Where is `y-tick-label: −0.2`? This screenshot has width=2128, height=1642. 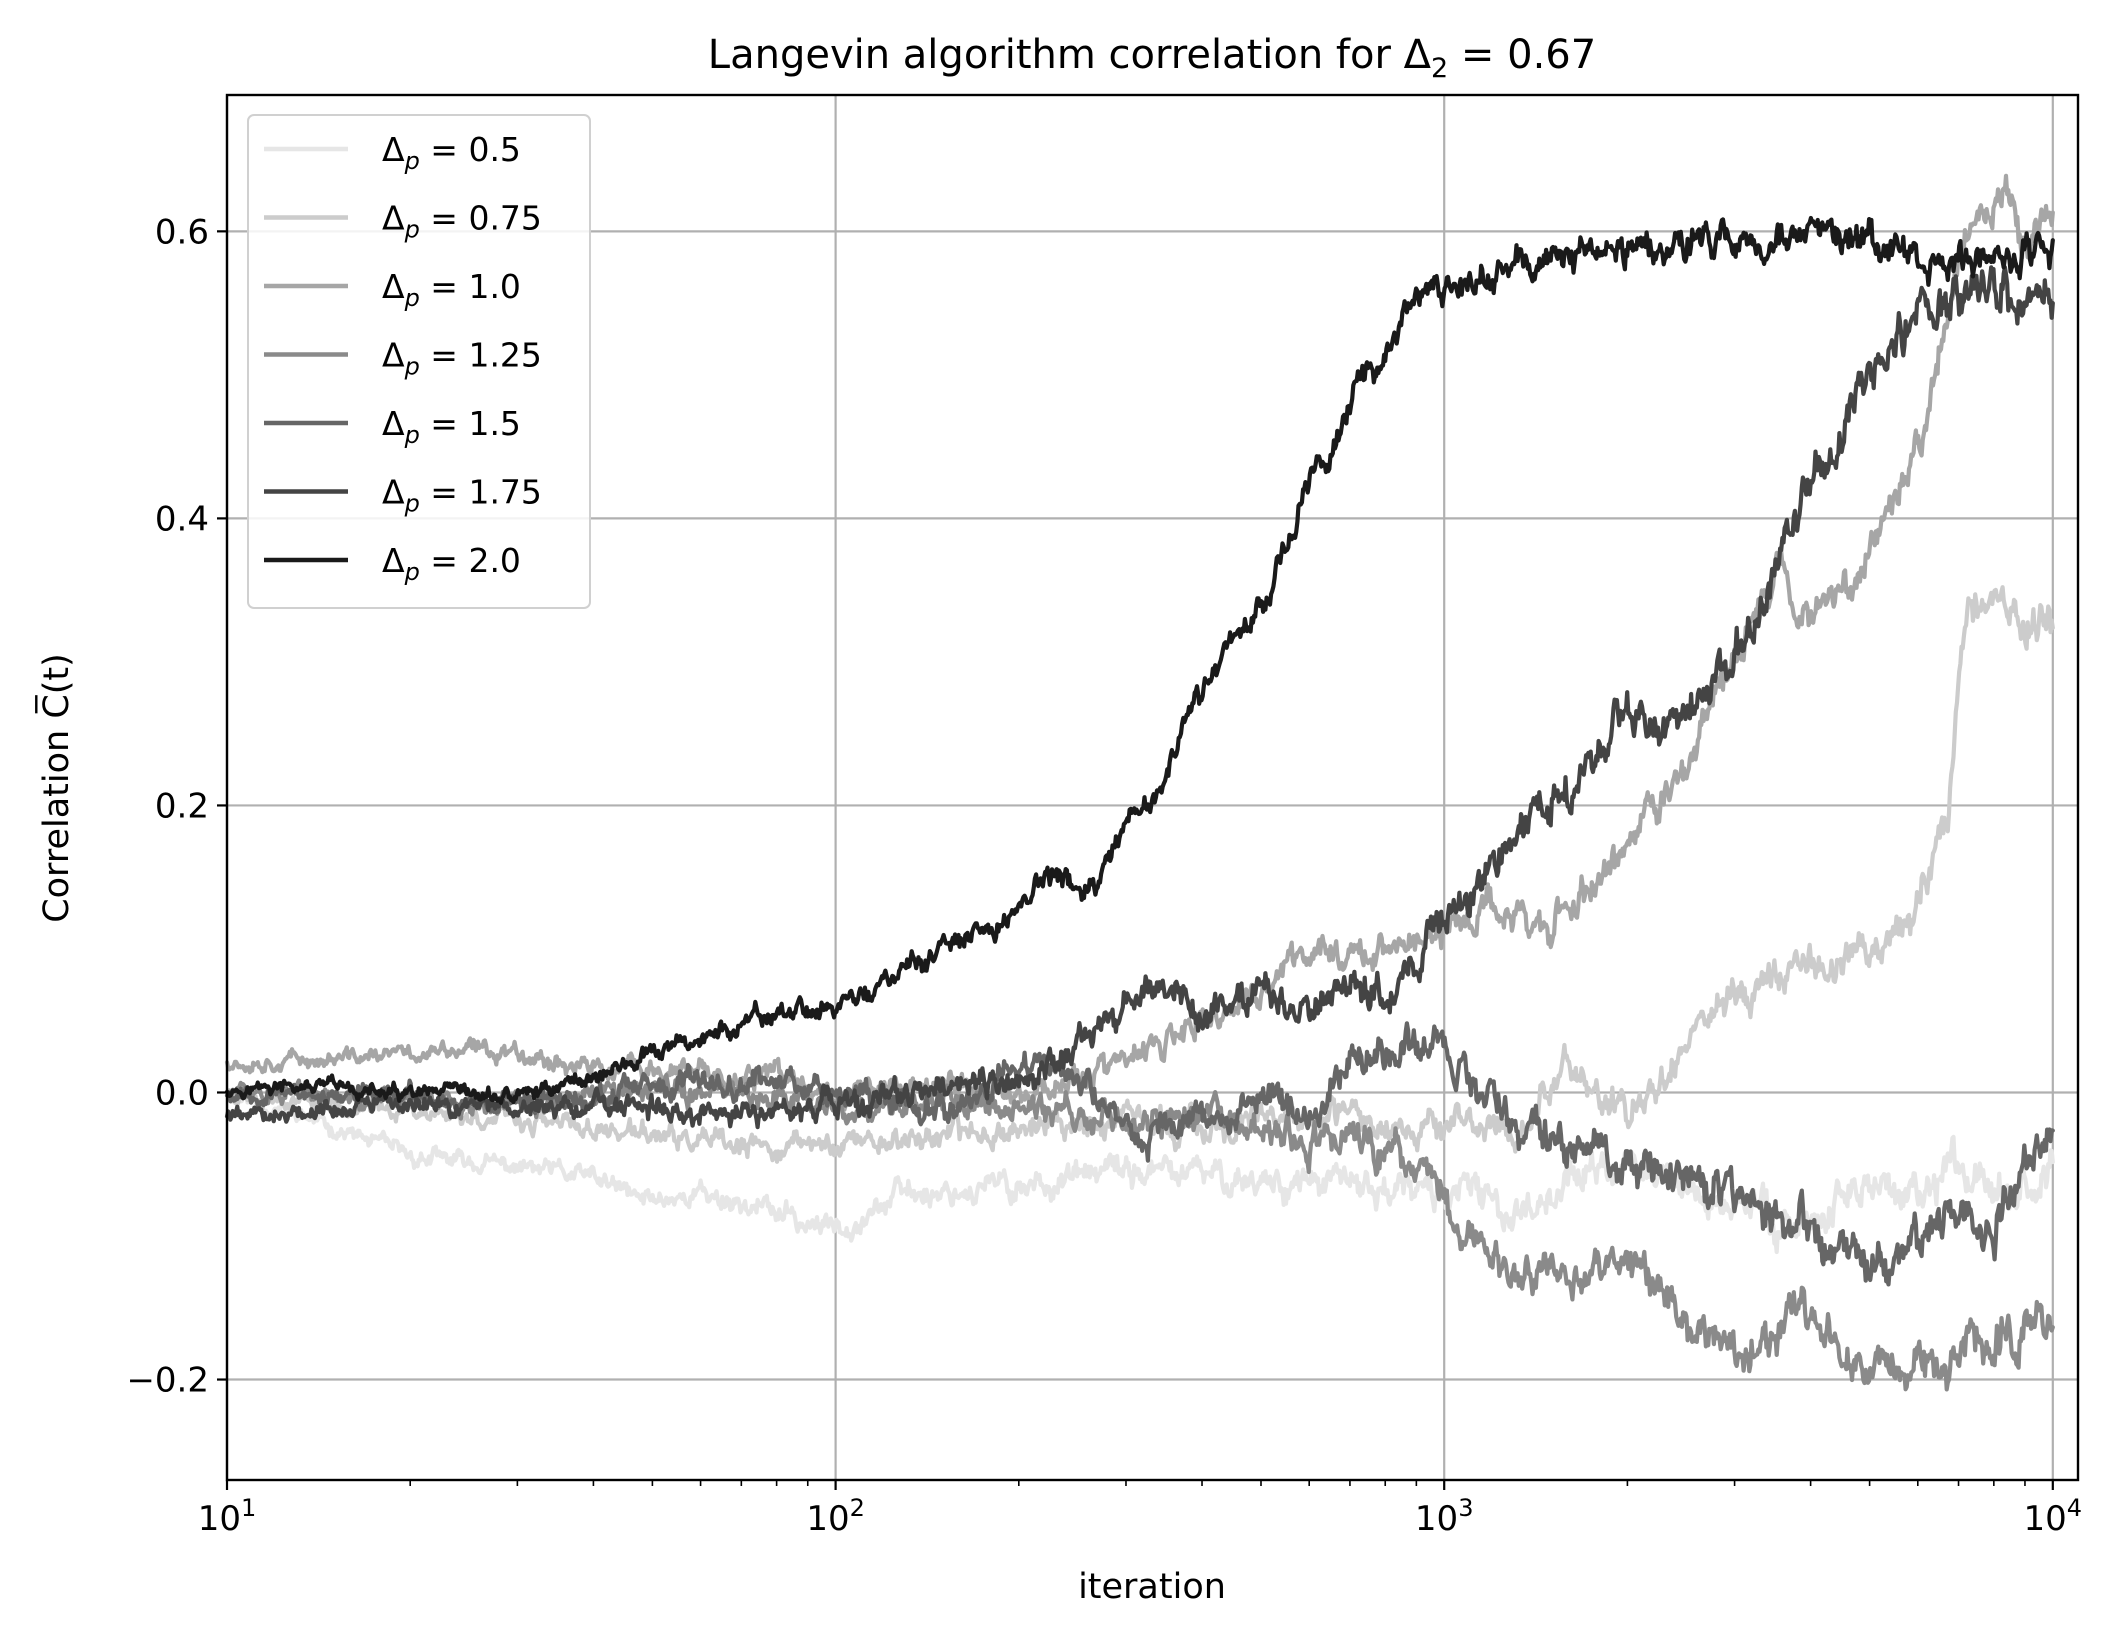 y-tick-label: −0.2 is located at coordinates (167, 1381).